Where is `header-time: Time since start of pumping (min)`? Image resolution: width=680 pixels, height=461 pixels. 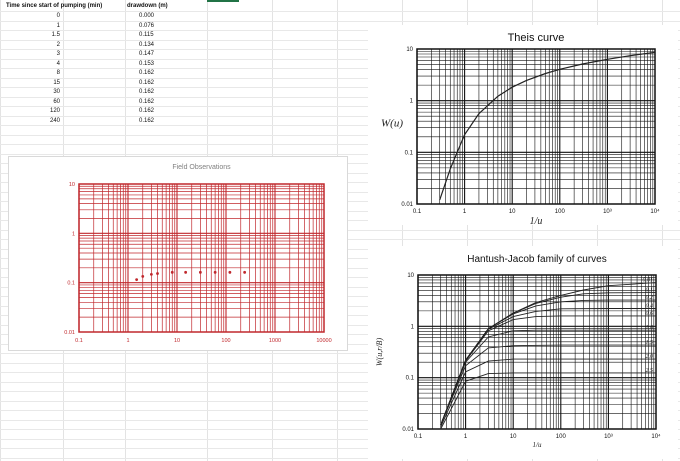
header-time: Time since start of pumping (min) is located at coordinates (54, 6).